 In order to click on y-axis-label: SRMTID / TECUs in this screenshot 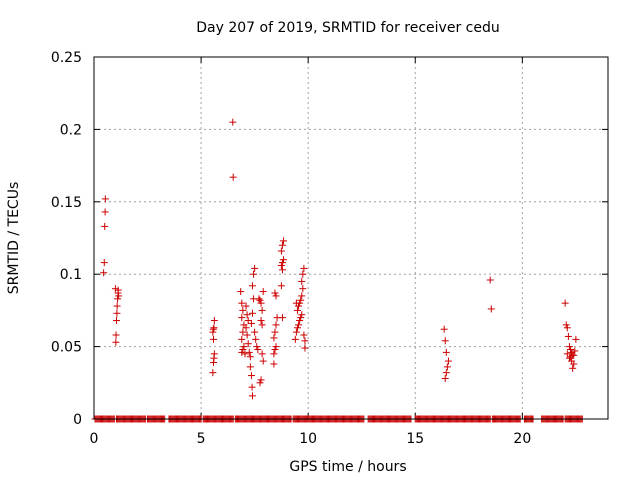, I will do `click(14, 238)`.